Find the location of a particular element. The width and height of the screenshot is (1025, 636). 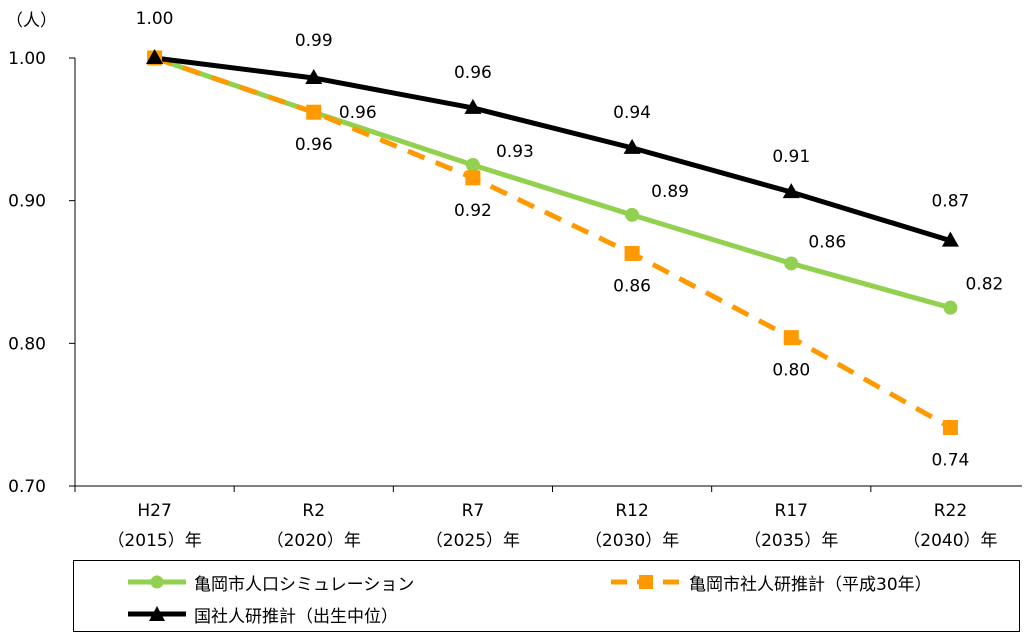

x-tick-sublabel-4: （2035）年 is located at coordinates (791, 541).